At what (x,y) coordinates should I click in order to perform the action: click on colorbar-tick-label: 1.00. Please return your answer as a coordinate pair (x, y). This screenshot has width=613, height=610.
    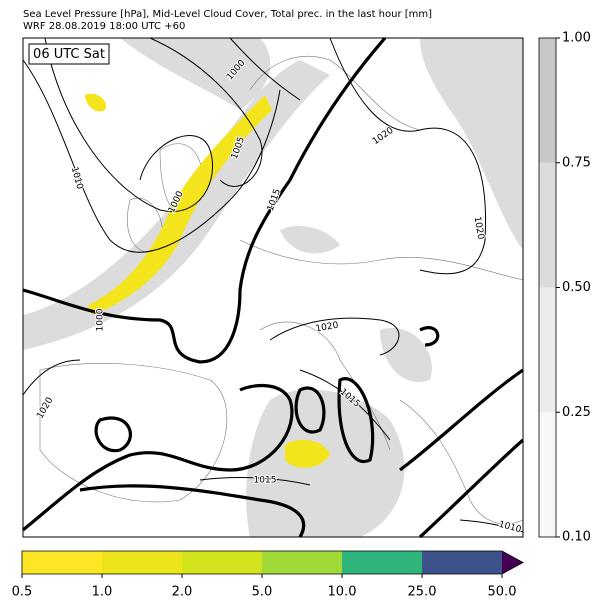
    Looking at the image, I should click on (576, 38).